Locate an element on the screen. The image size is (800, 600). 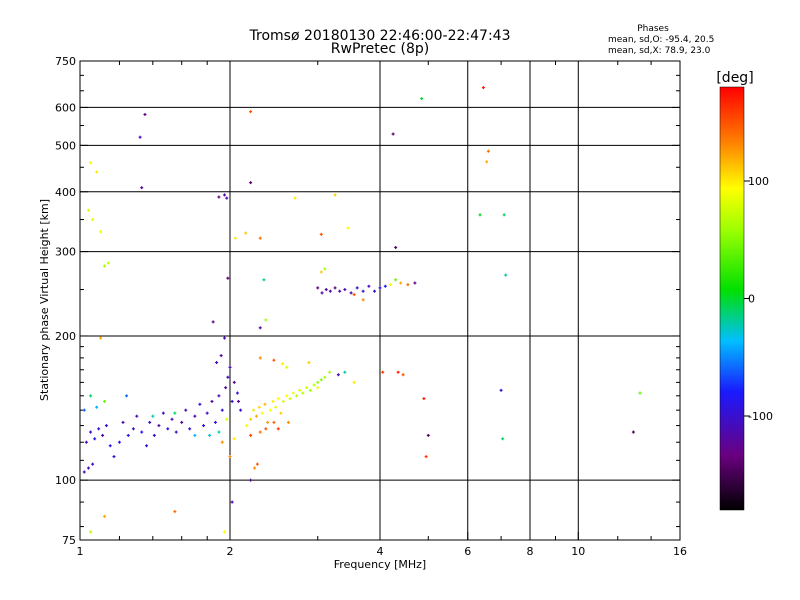
x-tick-label: 8 is located at coordinates (530, 551).